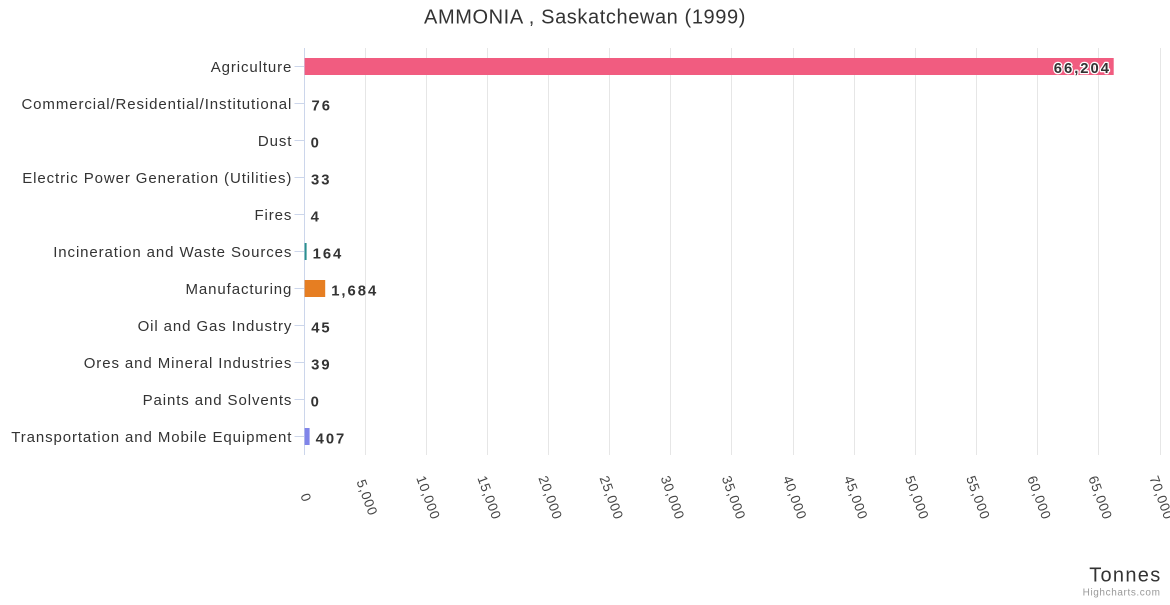  I want to click on svg-text:Transportation and Mobile Equi: Transportation and Mobile Equipment, so click(151, 437).